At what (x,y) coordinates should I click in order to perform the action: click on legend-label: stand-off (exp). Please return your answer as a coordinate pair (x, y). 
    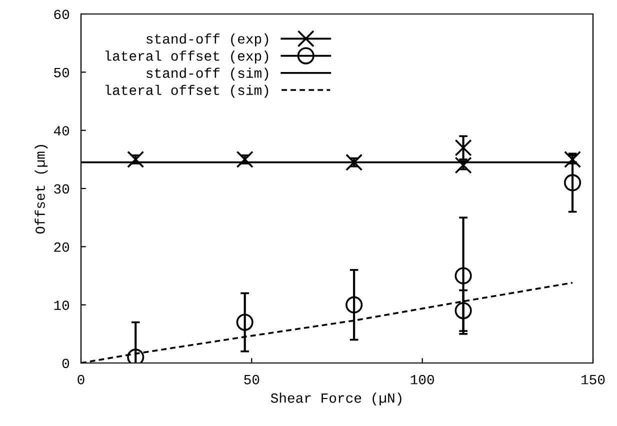
    Looking at the image, I should click on (207, 39).